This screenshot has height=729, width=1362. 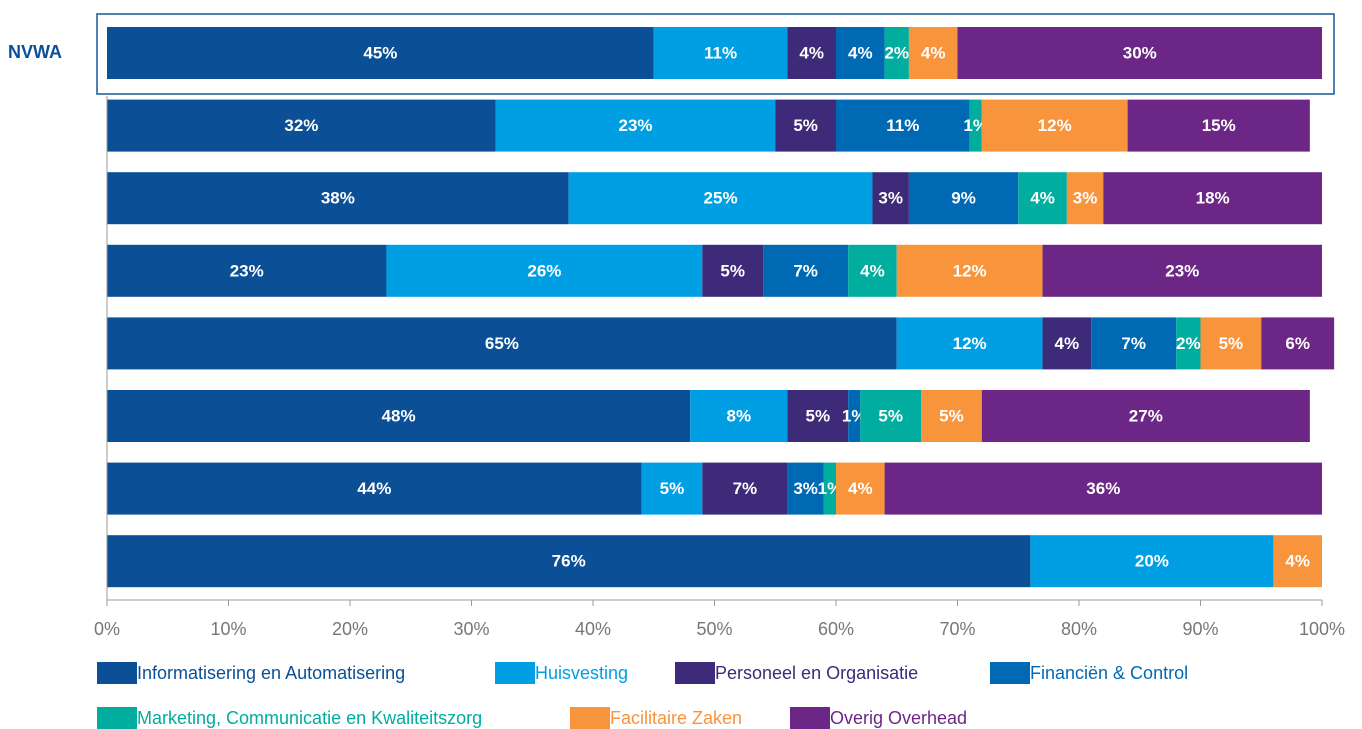 I want to click on data-label: 25%, so click(x=721, y=198).